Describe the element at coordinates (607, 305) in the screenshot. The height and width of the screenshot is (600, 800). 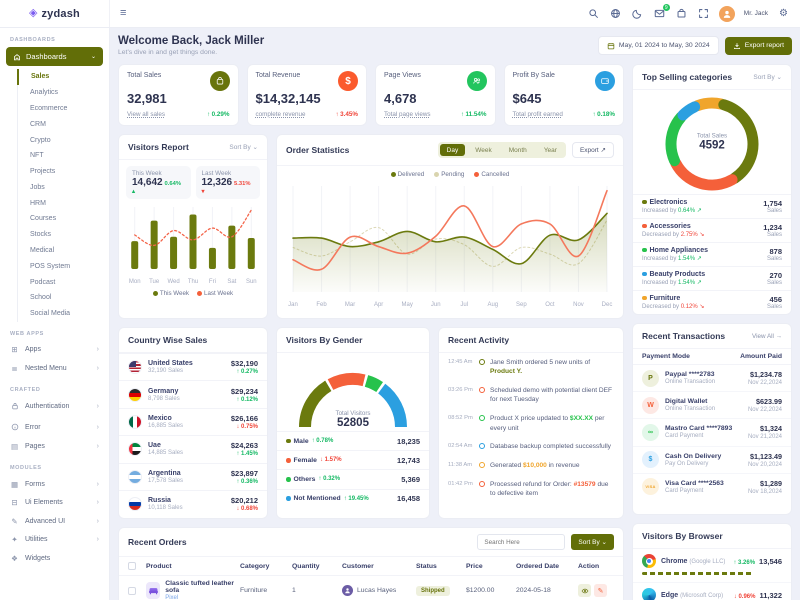
I see `svg-text: Dec` at that location.